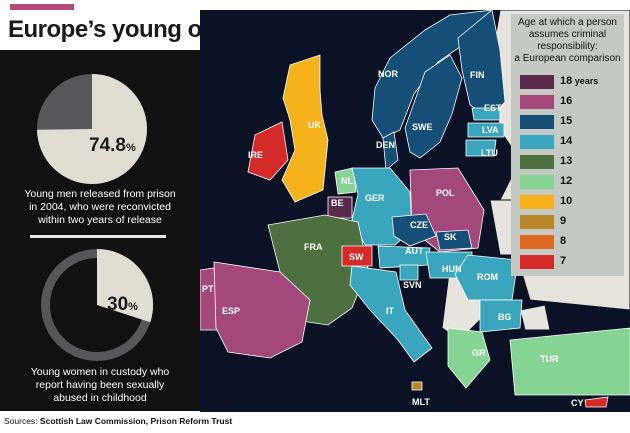 The image size is (630, 433). Describe the element at coordinates (42, 7) in the screenshot. I see `accent-bar` at that location.